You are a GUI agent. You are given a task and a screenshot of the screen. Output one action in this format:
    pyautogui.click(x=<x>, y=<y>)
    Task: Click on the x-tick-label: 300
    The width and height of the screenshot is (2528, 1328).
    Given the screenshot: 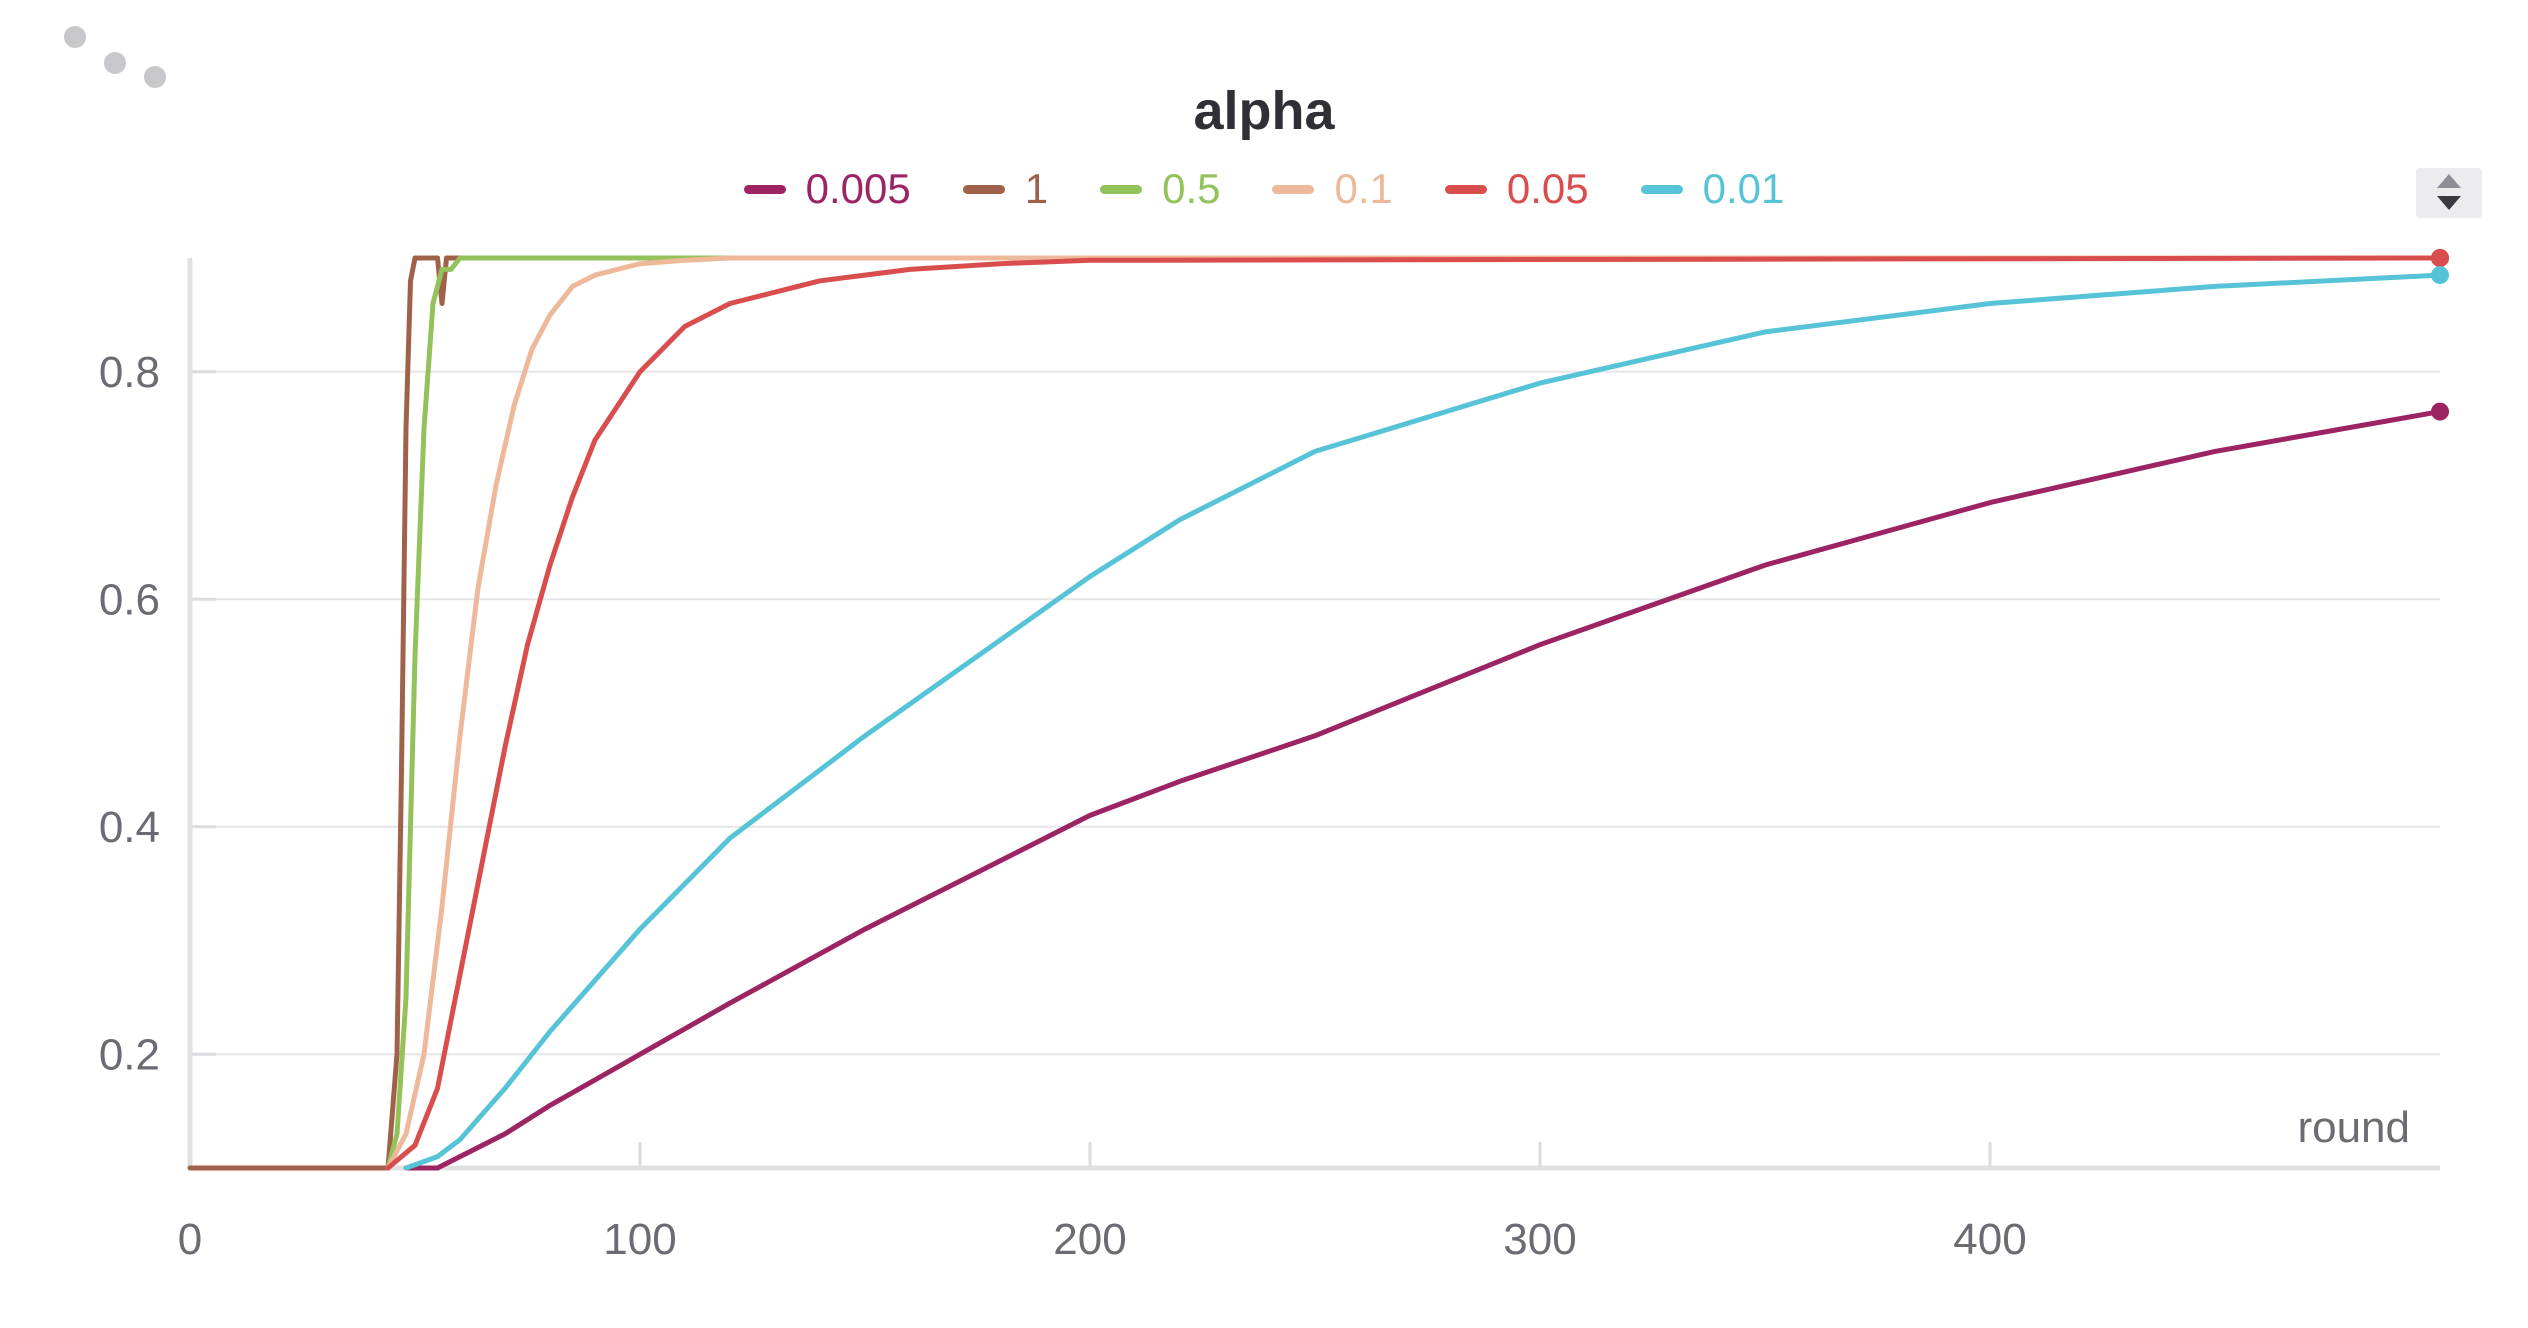 What is the action you would take?
    pyautogui.click(x=1539, y=1239)
    